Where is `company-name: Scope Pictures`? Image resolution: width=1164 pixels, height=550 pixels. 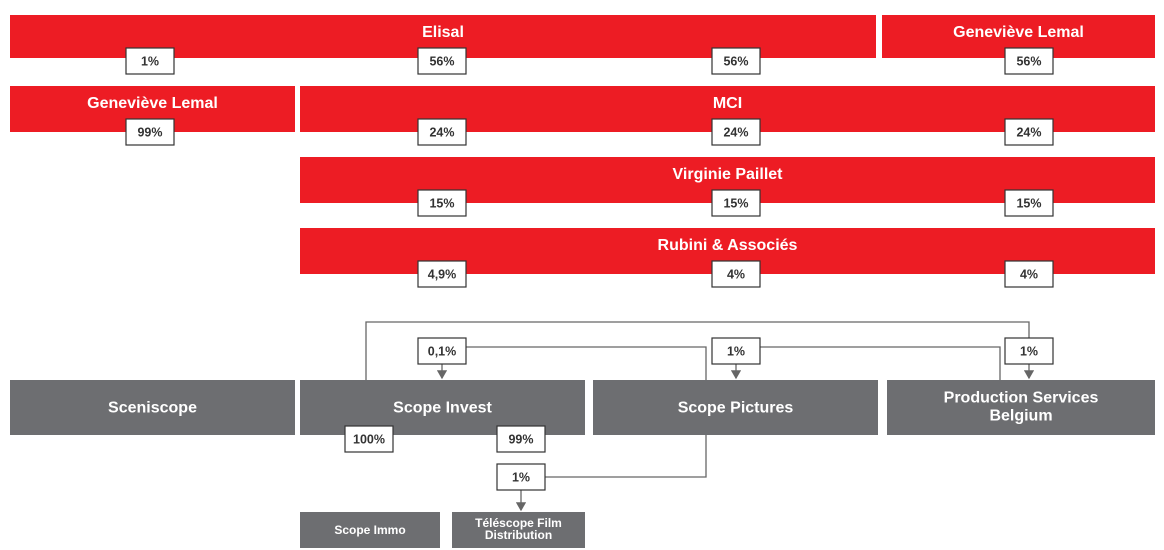
company-name: Scope Pictures is located at coordinates (736, 408).